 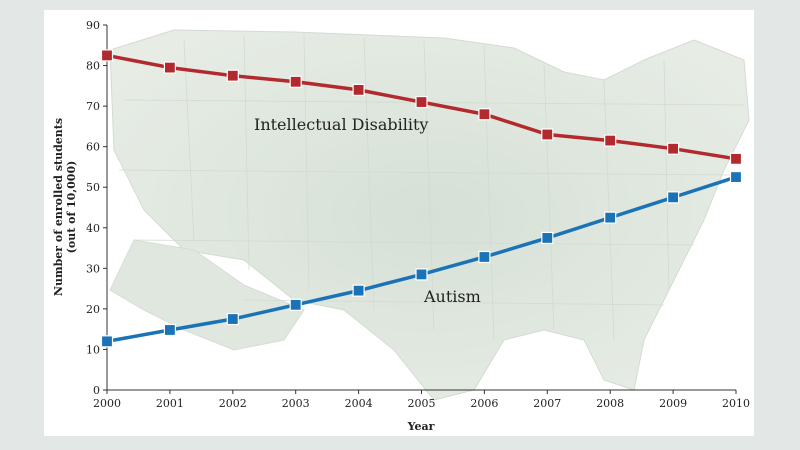 I want to click on y-tick-label: 30, so click(x=93, y=268).